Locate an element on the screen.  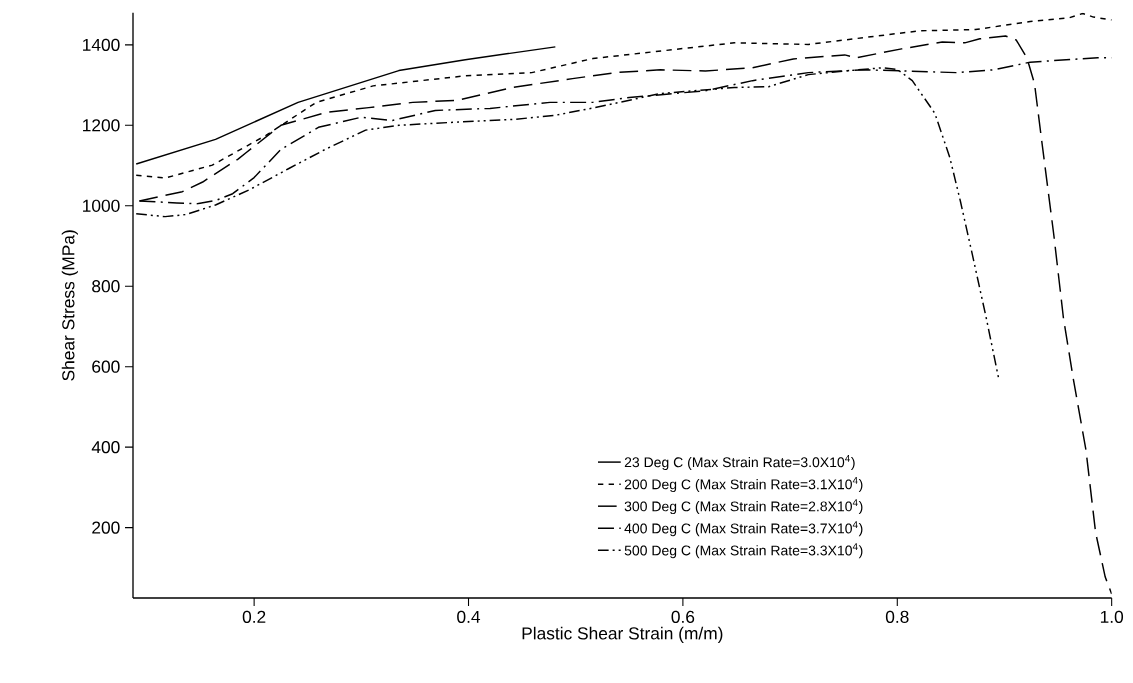
y-tick-label: 800 is located at coordinates (106, 286).